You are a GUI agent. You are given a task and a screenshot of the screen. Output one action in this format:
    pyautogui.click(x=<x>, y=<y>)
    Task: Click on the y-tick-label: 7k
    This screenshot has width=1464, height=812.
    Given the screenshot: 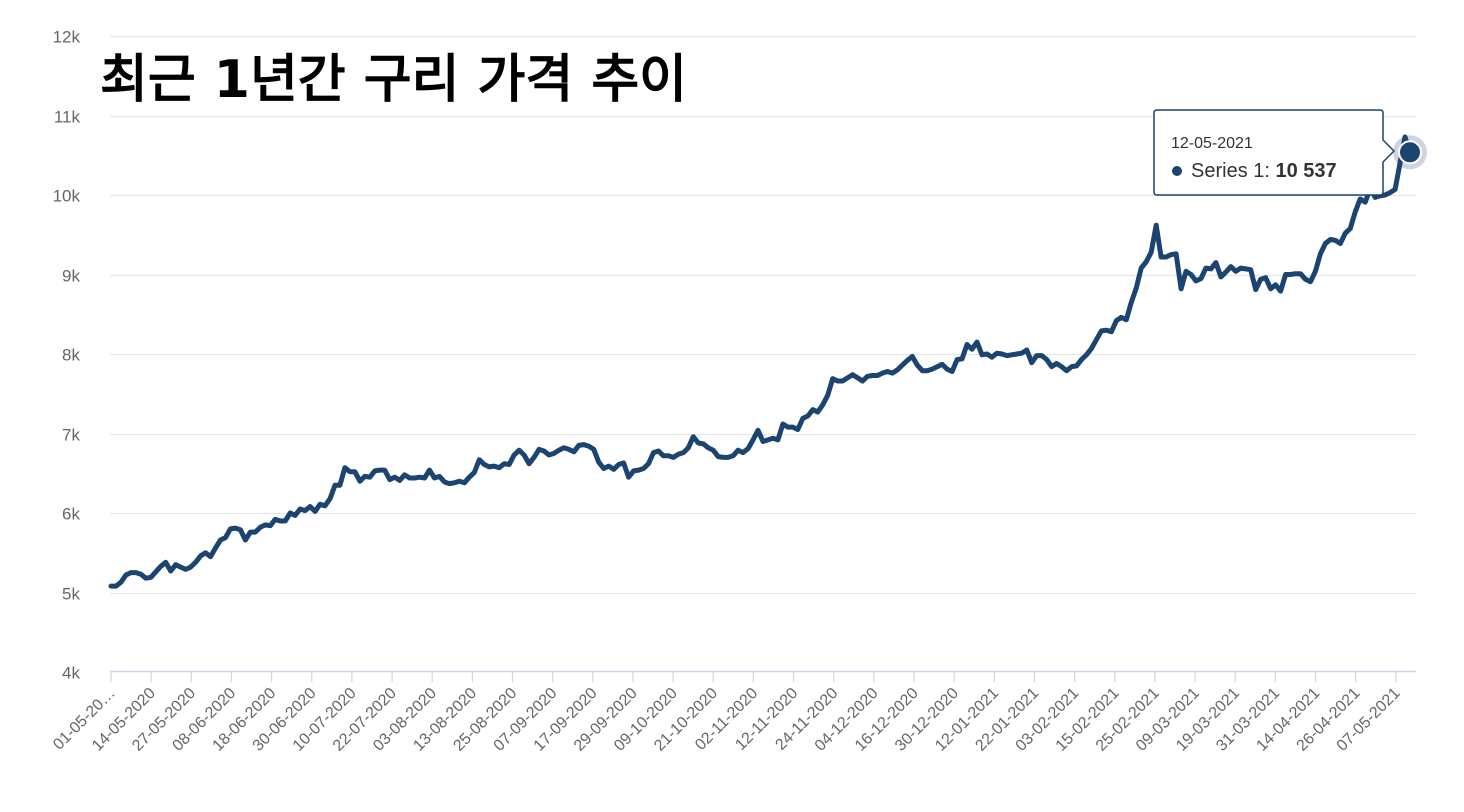 What is the action you would take?
    pyautogui.click(x=71, y=435)
    